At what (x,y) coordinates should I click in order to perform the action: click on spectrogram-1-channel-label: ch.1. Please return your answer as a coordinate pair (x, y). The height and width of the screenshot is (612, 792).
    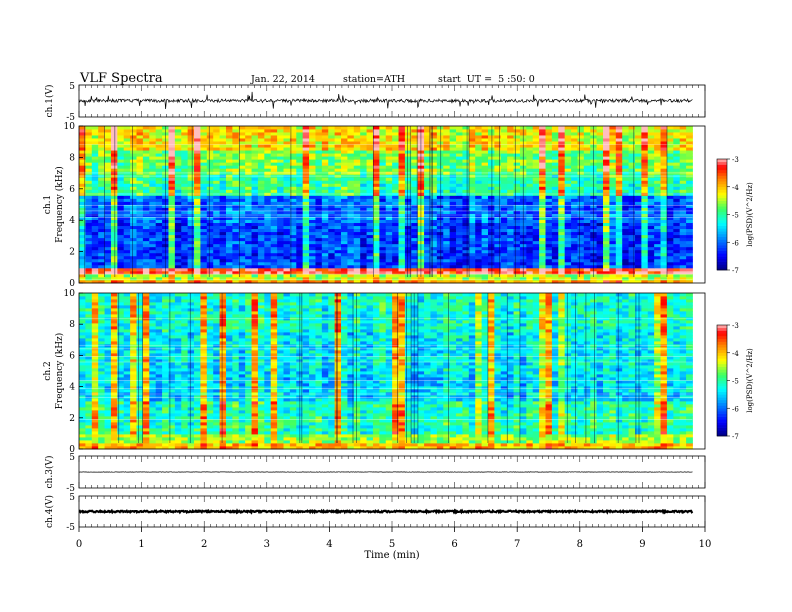
    Looking at the image, I should click on (48, 204).